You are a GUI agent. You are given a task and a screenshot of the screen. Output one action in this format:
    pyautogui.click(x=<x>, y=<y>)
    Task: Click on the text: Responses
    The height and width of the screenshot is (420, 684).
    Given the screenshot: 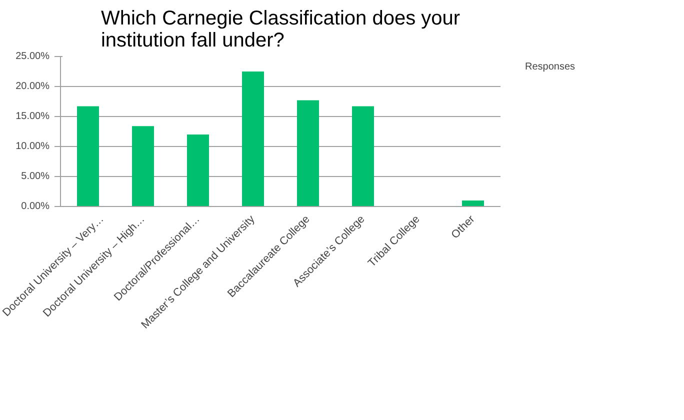 What is the action you would take?
    pyautogui.click(x=550, y=67)
    